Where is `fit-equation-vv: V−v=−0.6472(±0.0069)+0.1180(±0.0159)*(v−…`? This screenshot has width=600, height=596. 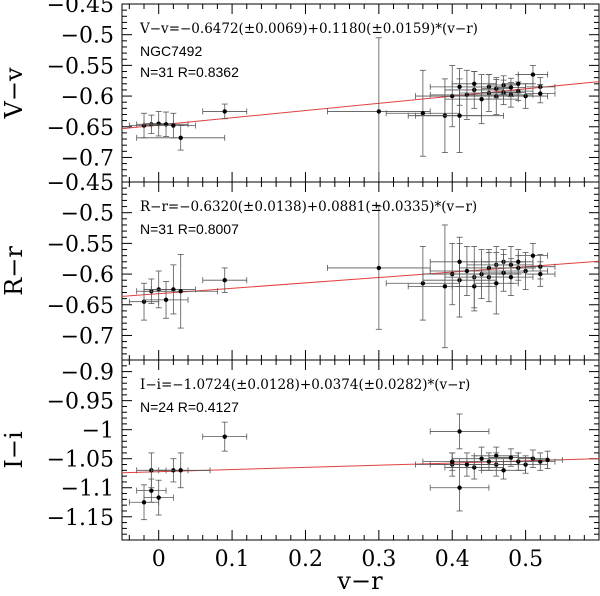
fit-equation-vv: V−v=−0.6472(±0.0069)+0.1180(±0.0159)*(v−… is located at coordinates (308, 29).